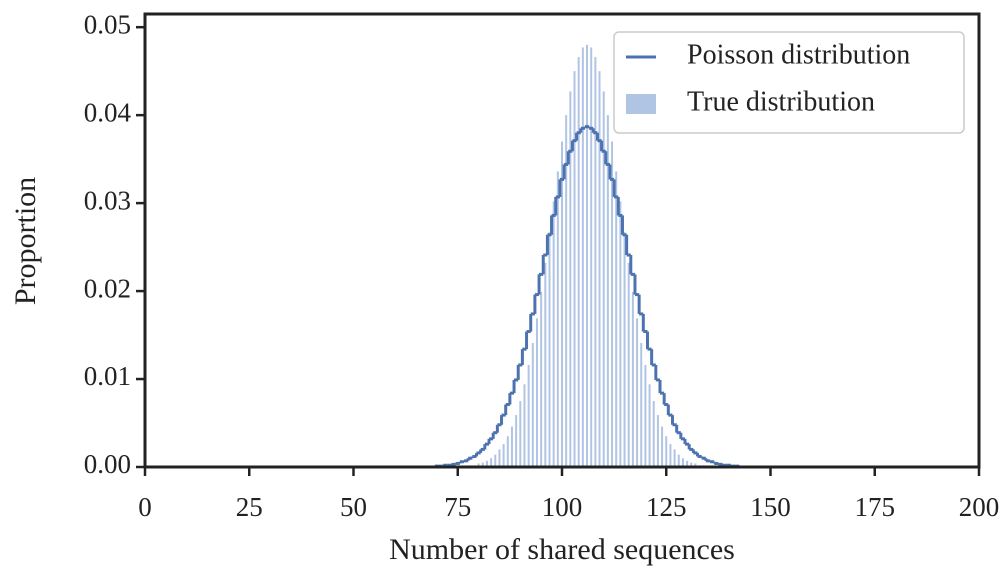 This screenshot has height=572, width=1008. I want to click on x-tick-label: 150, so click(770, 507).